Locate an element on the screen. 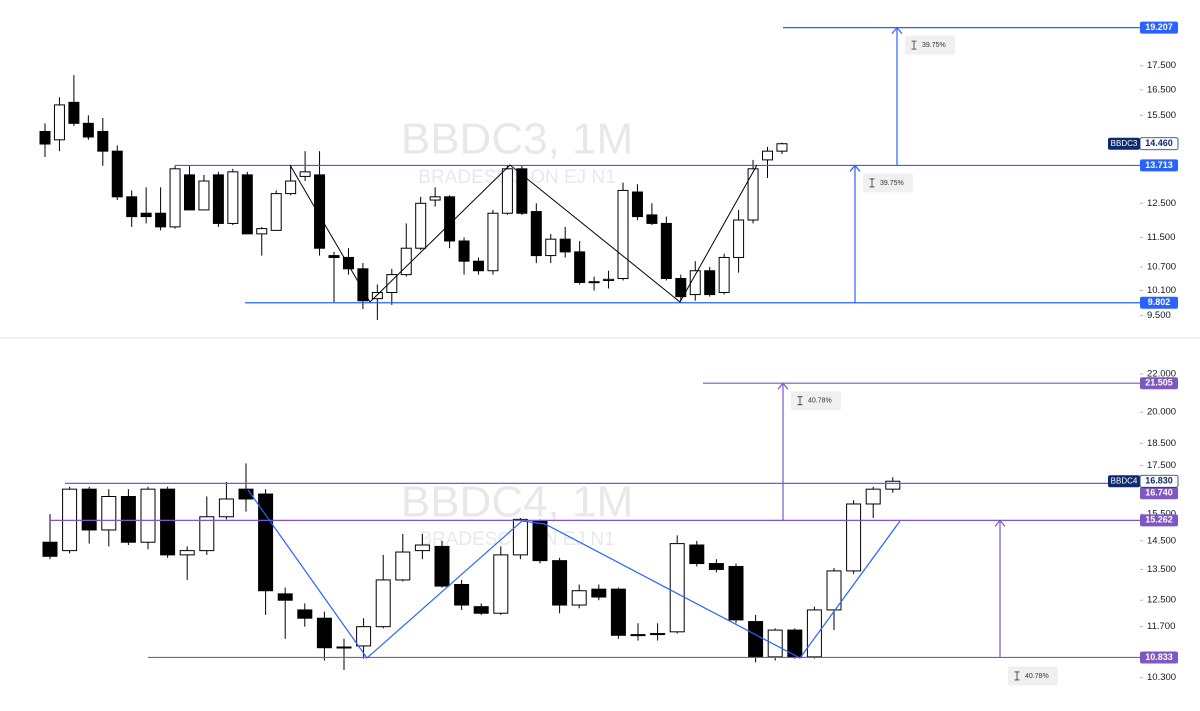 This screenshot has height=711, width=1200. symbol-box is located at coordinates (1124, 143).